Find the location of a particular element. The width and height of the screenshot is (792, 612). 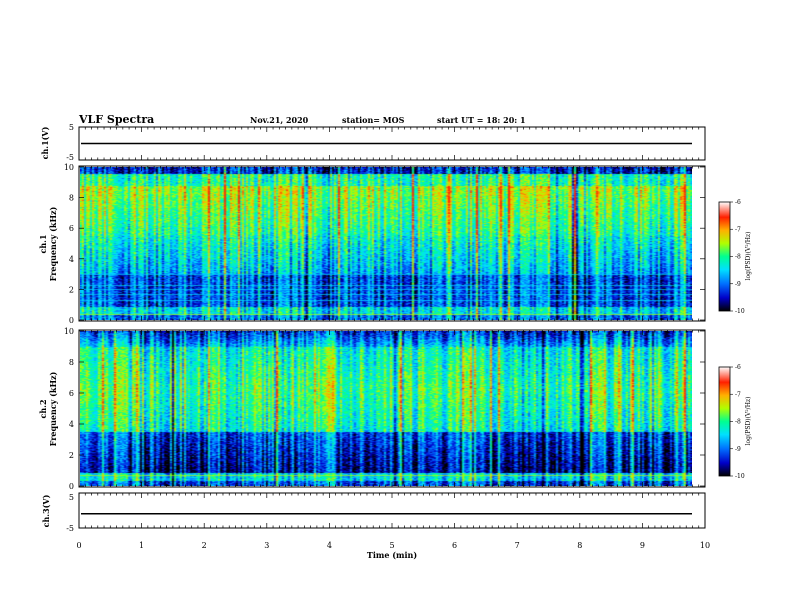

ch3-waveform-frame is located at coordinates (392, 510).